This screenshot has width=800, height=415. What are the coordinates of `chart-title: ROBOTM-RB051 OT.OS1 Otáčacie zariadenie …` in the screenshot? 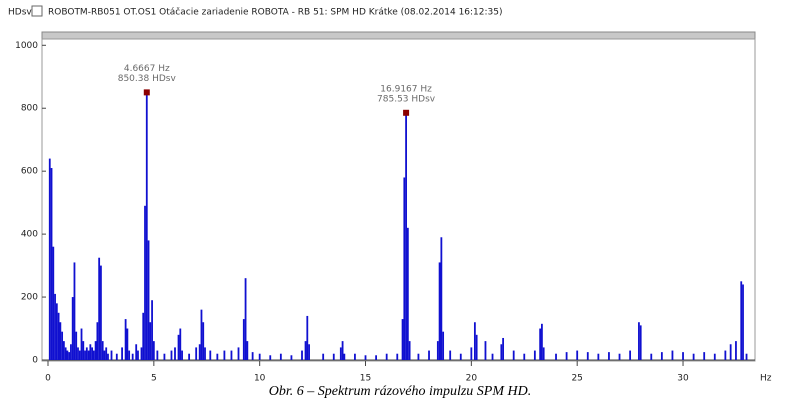 It's located at (275, 12).